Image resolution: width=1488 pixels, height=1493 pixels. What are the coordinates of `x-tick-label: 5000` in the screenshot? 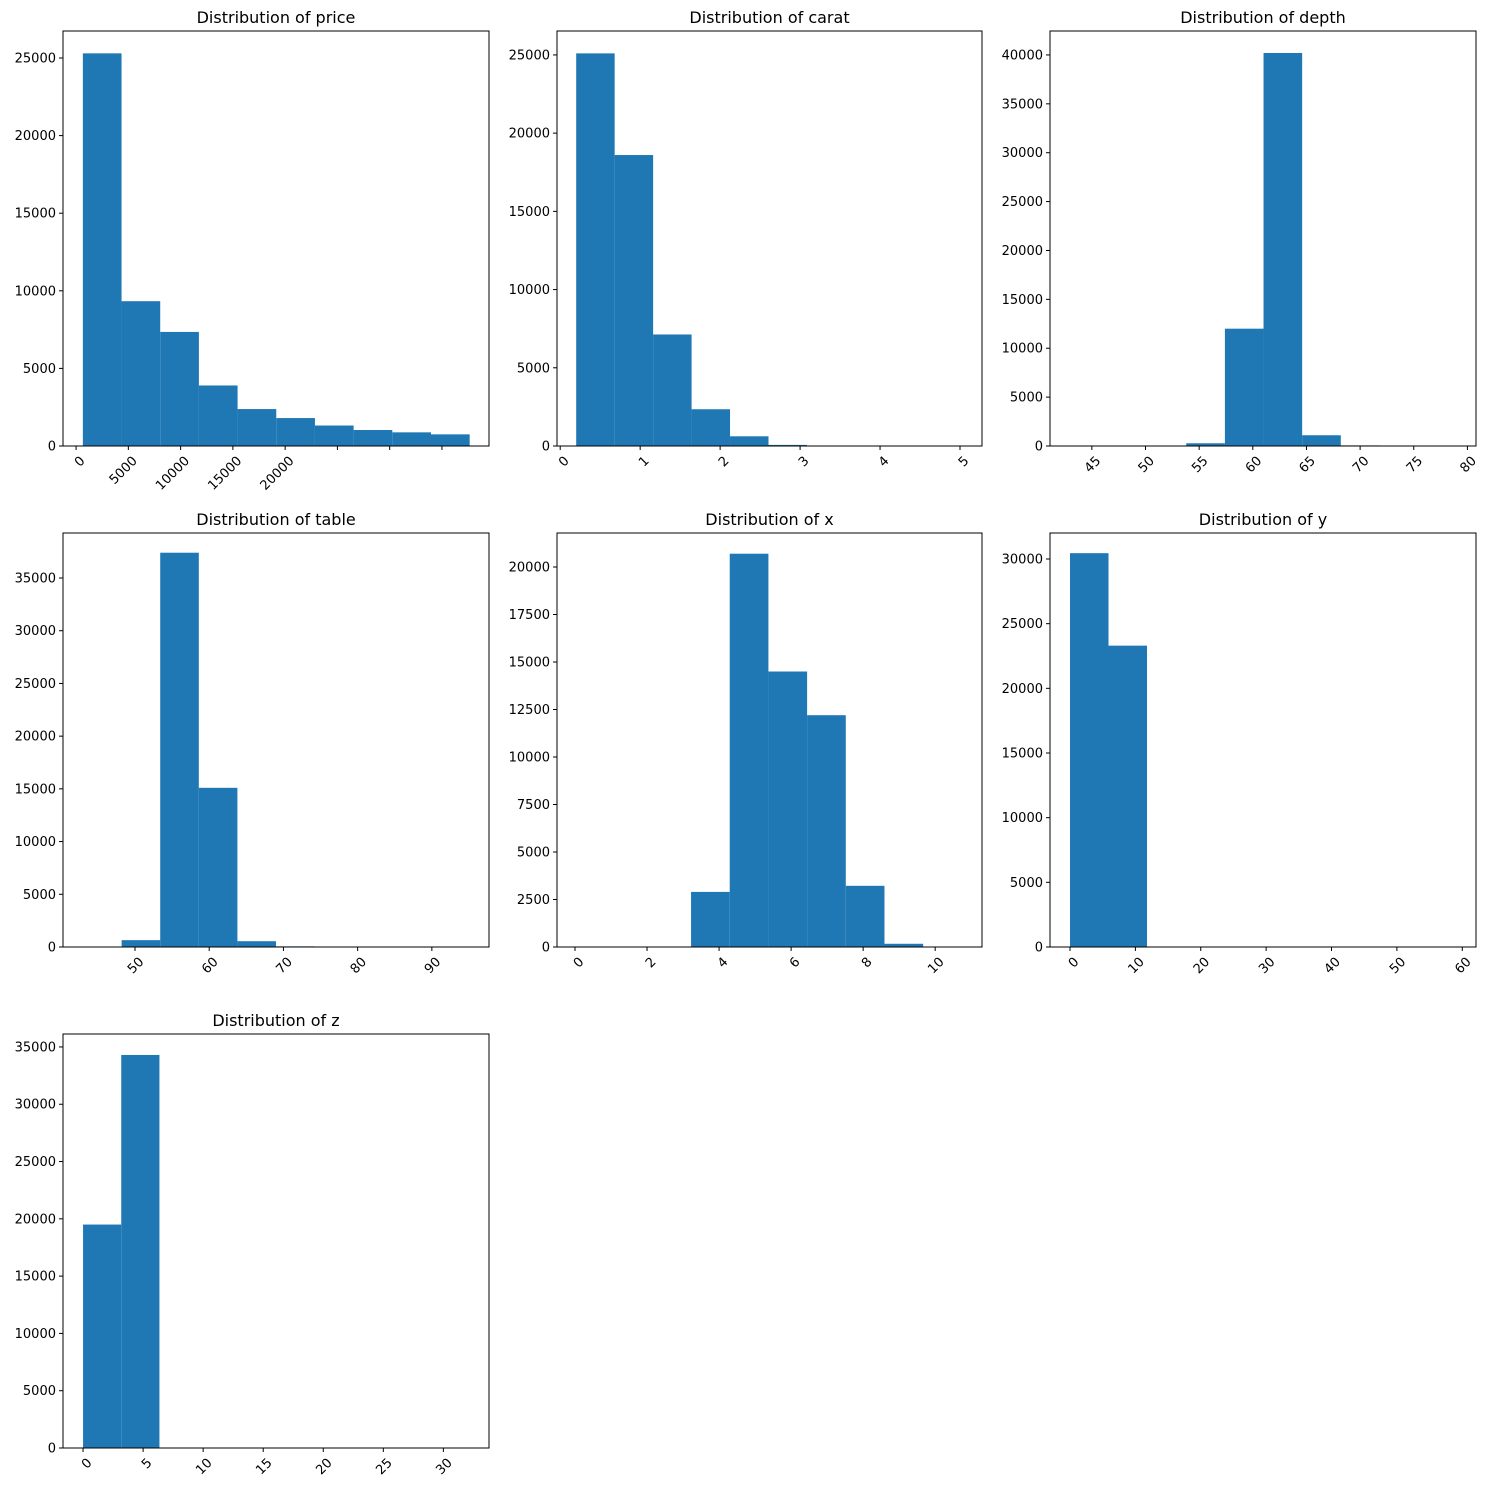 It's located at (124, 471).